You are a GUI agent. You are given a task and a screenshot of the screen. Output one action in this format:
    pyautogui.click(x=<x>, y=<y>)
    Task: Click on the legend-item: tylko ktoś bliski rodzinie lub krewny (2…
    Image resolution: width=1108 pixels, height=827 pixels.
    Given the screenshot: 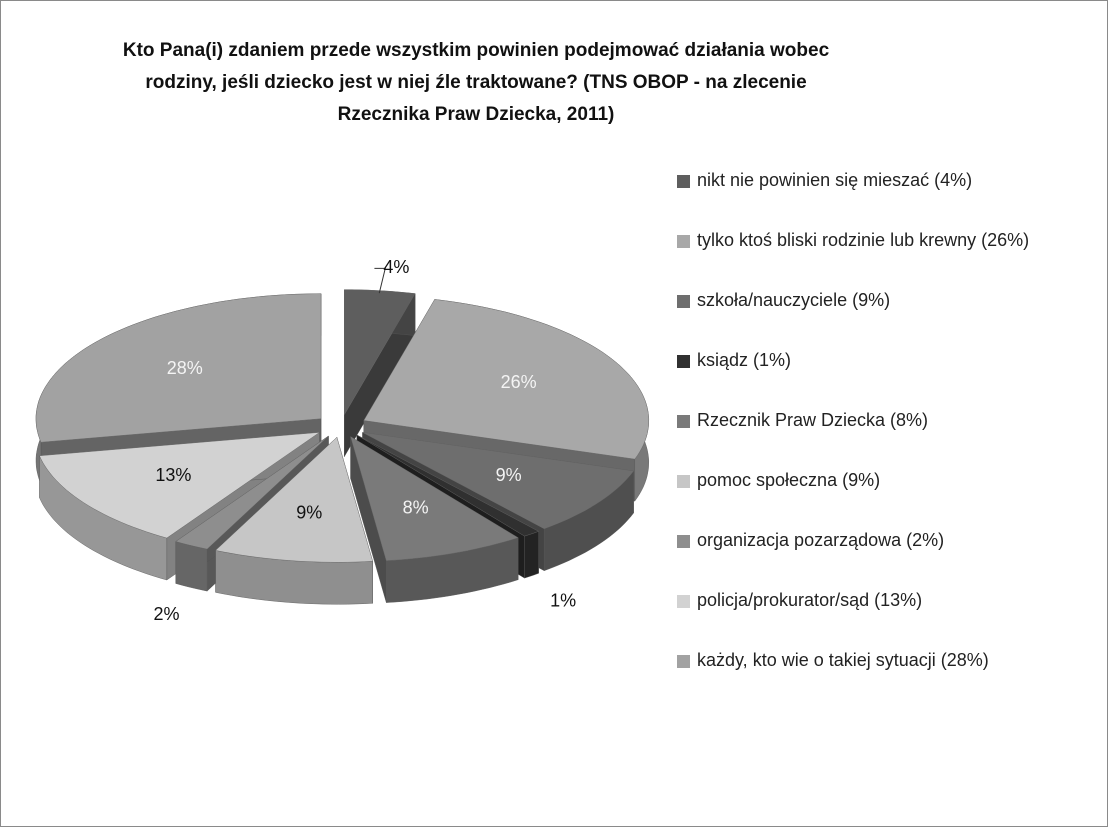 What is the action you would take?
    pyautogui.click(x=892, y=255)
    